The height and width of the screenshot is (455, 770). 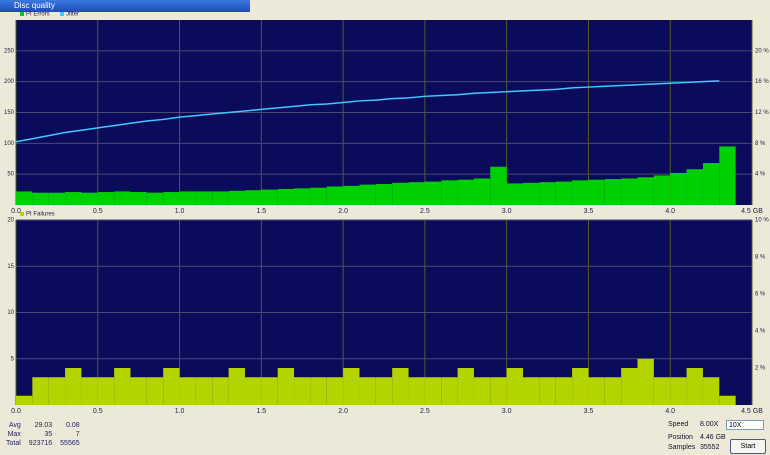 I want to click on x-tick-label: 0.5, so click(x=98, y=411).